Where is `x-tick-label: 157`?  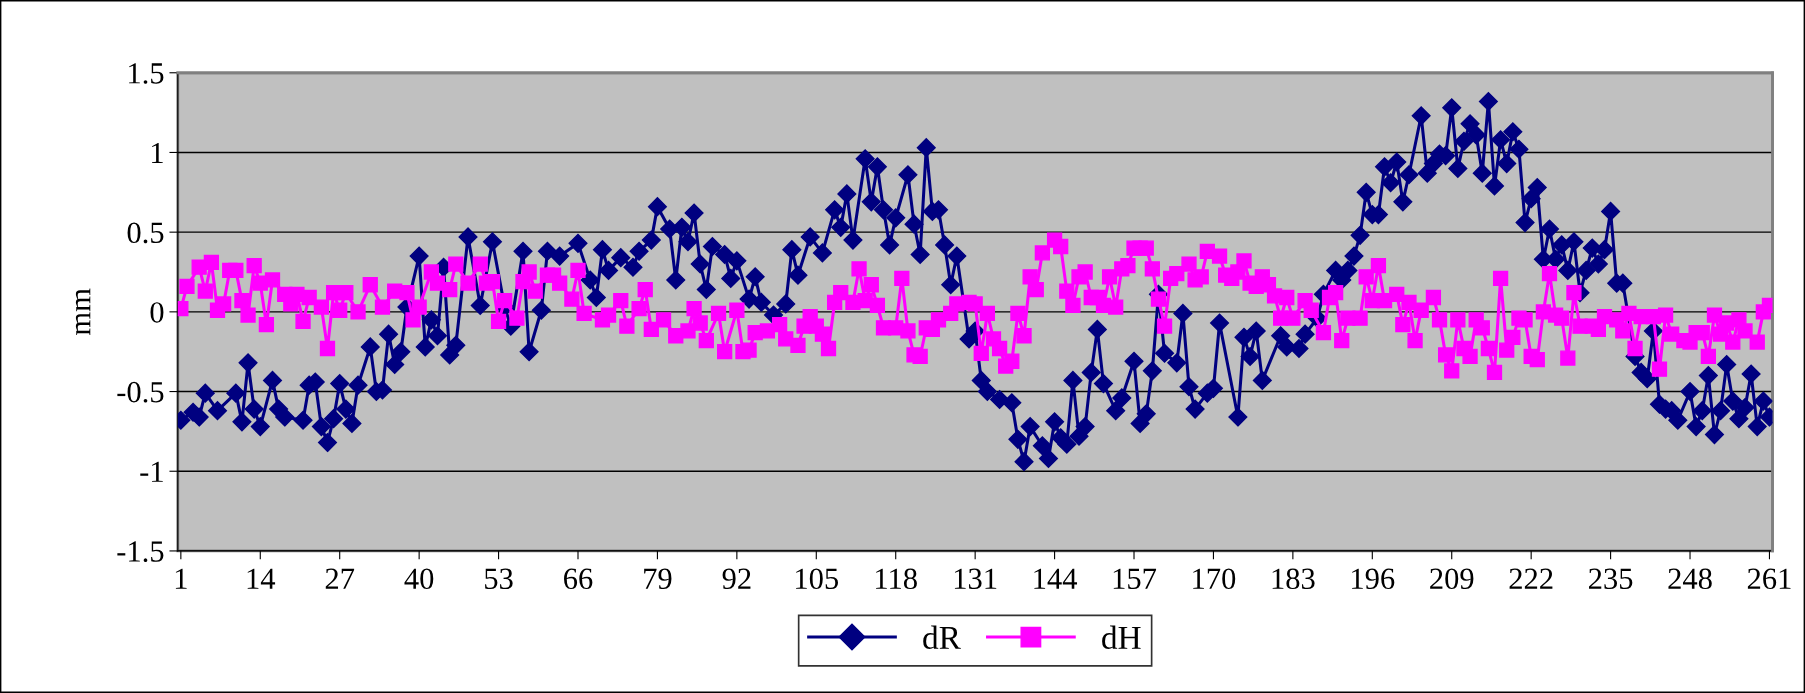 x-tick-label: 157 is located at coordinates (1135, 579).